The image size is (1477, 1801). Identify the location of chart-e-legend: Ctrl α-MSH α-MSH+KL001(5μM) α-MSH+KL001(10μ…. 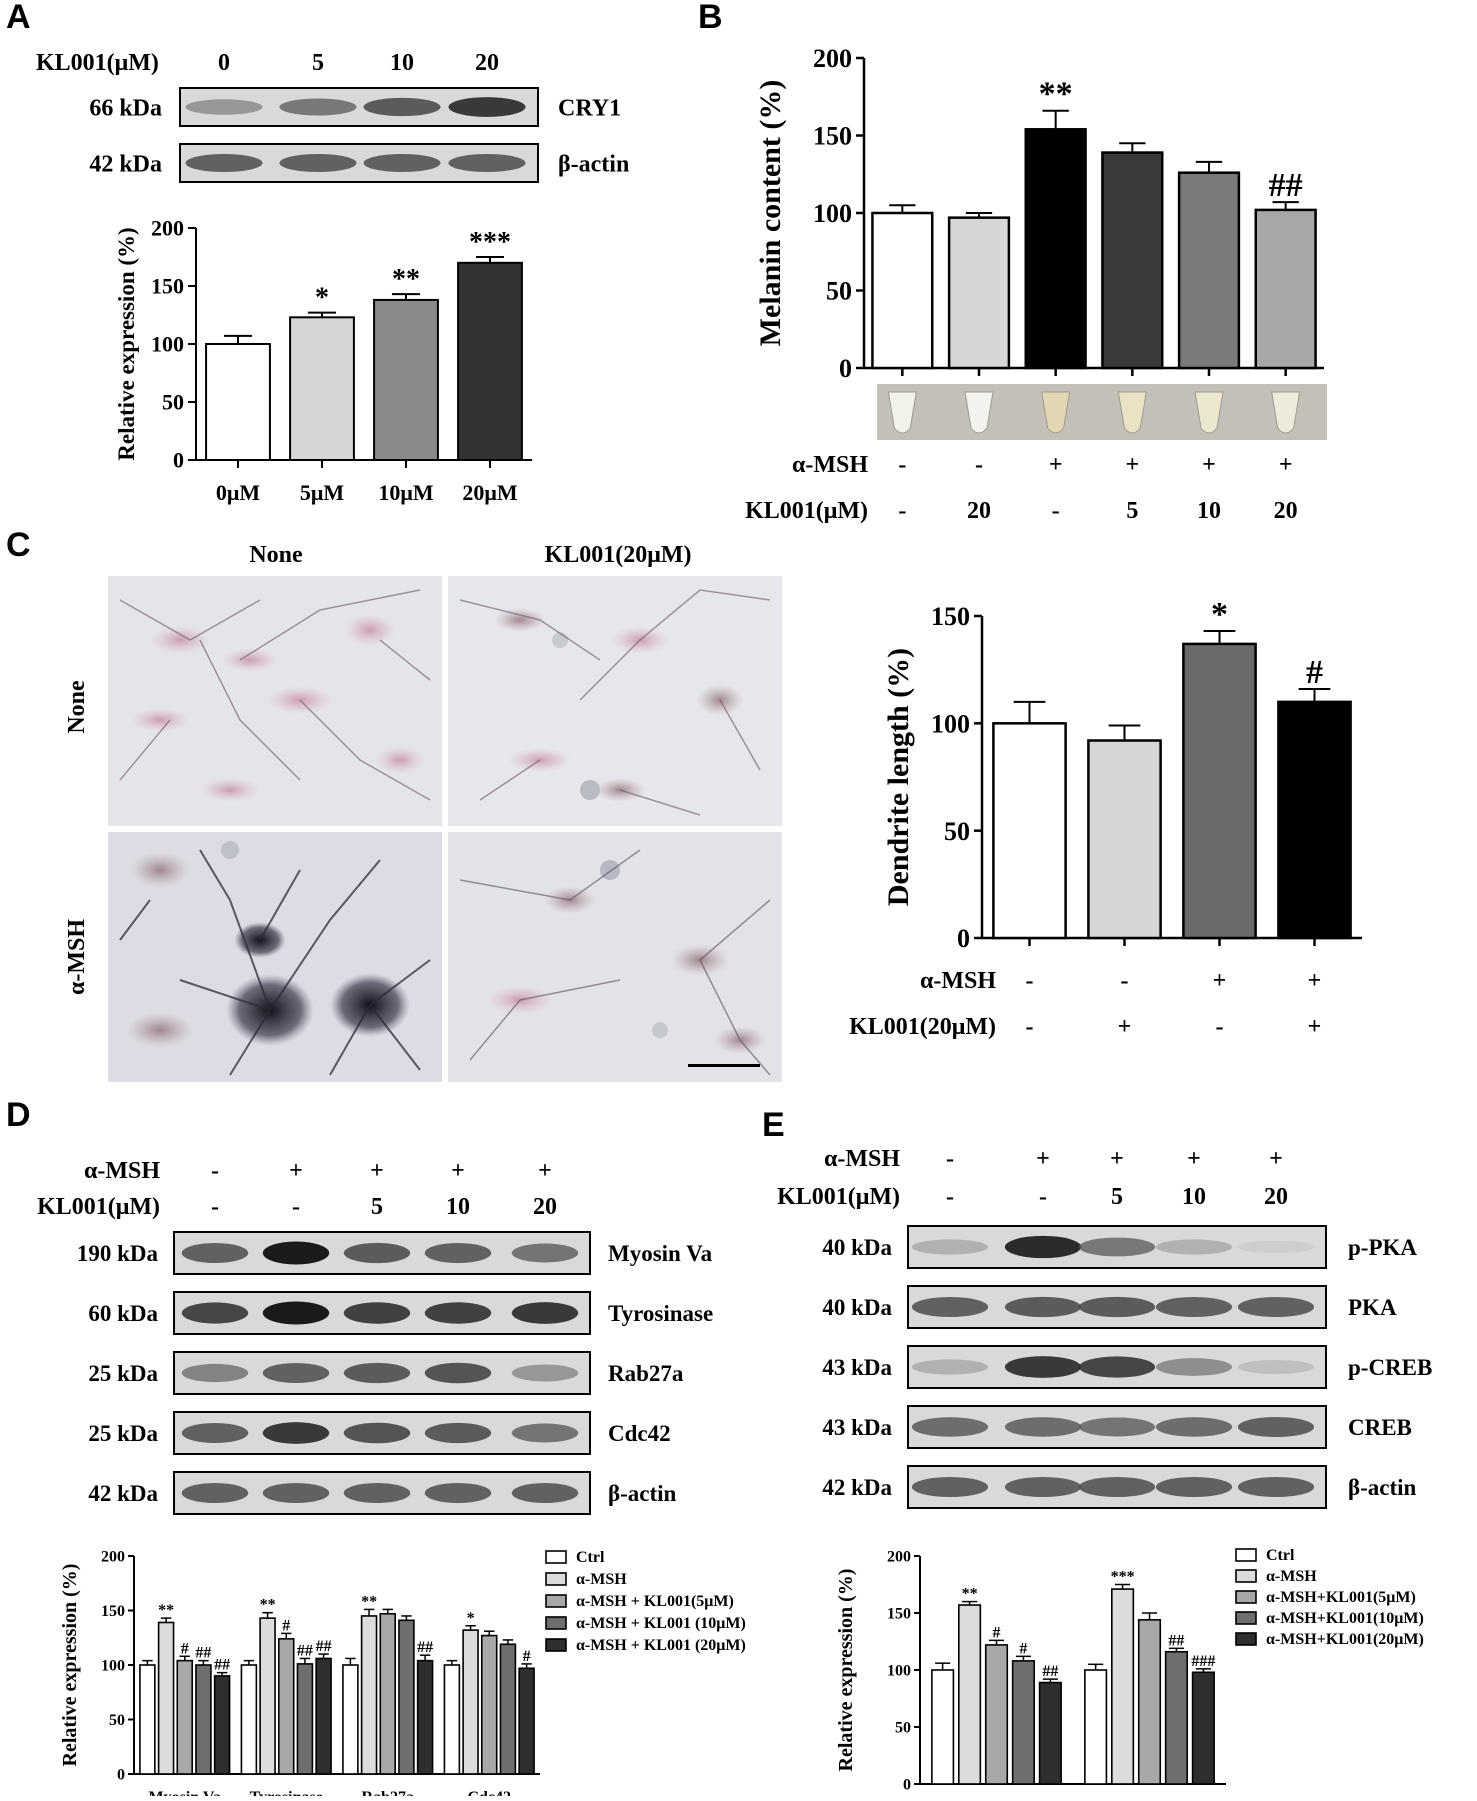
(1329, 1597).